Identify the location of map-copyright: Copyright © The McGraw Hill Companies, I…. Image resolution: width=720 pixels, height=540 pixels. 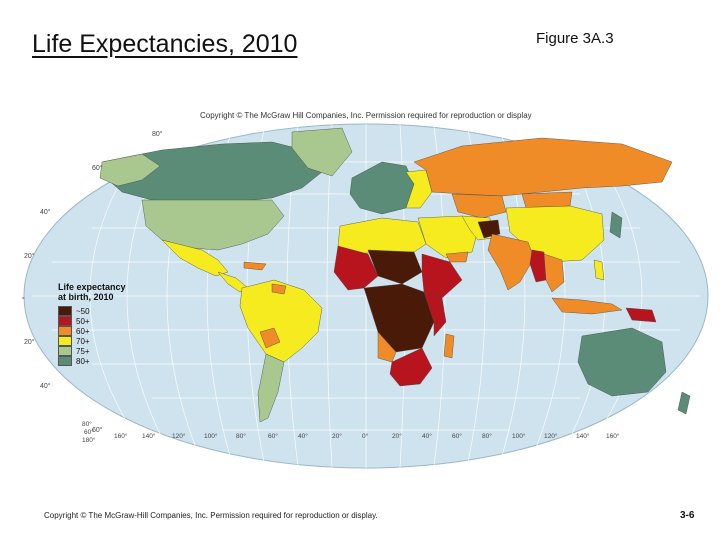
(366, 115).